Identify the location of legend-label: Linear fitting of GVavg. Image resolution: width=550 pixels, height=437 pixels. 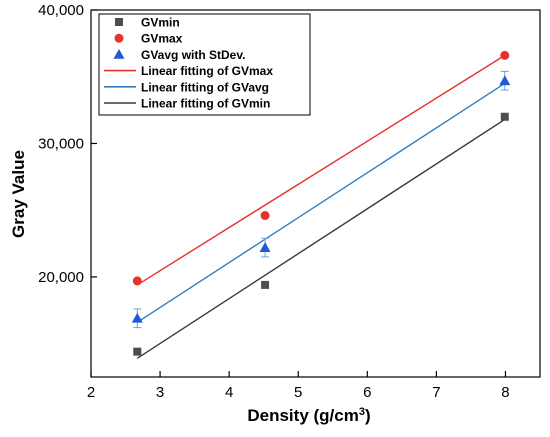
(205, 87).